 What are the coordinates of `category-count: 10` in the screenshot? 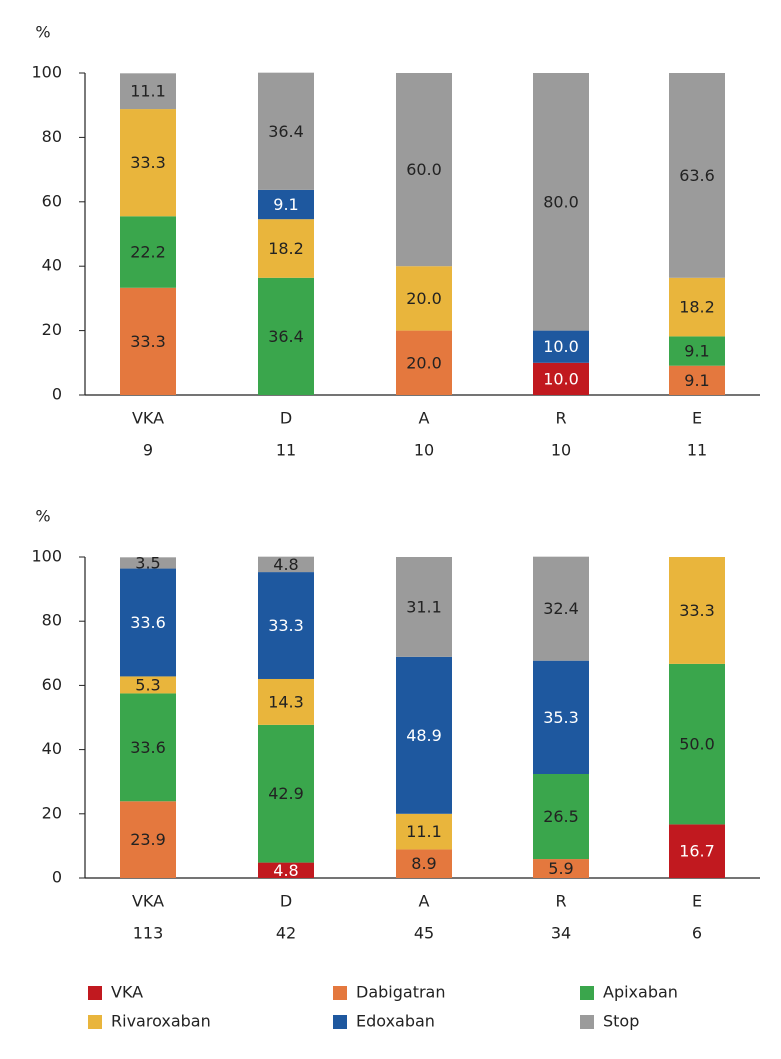 It's located at (424, 450).